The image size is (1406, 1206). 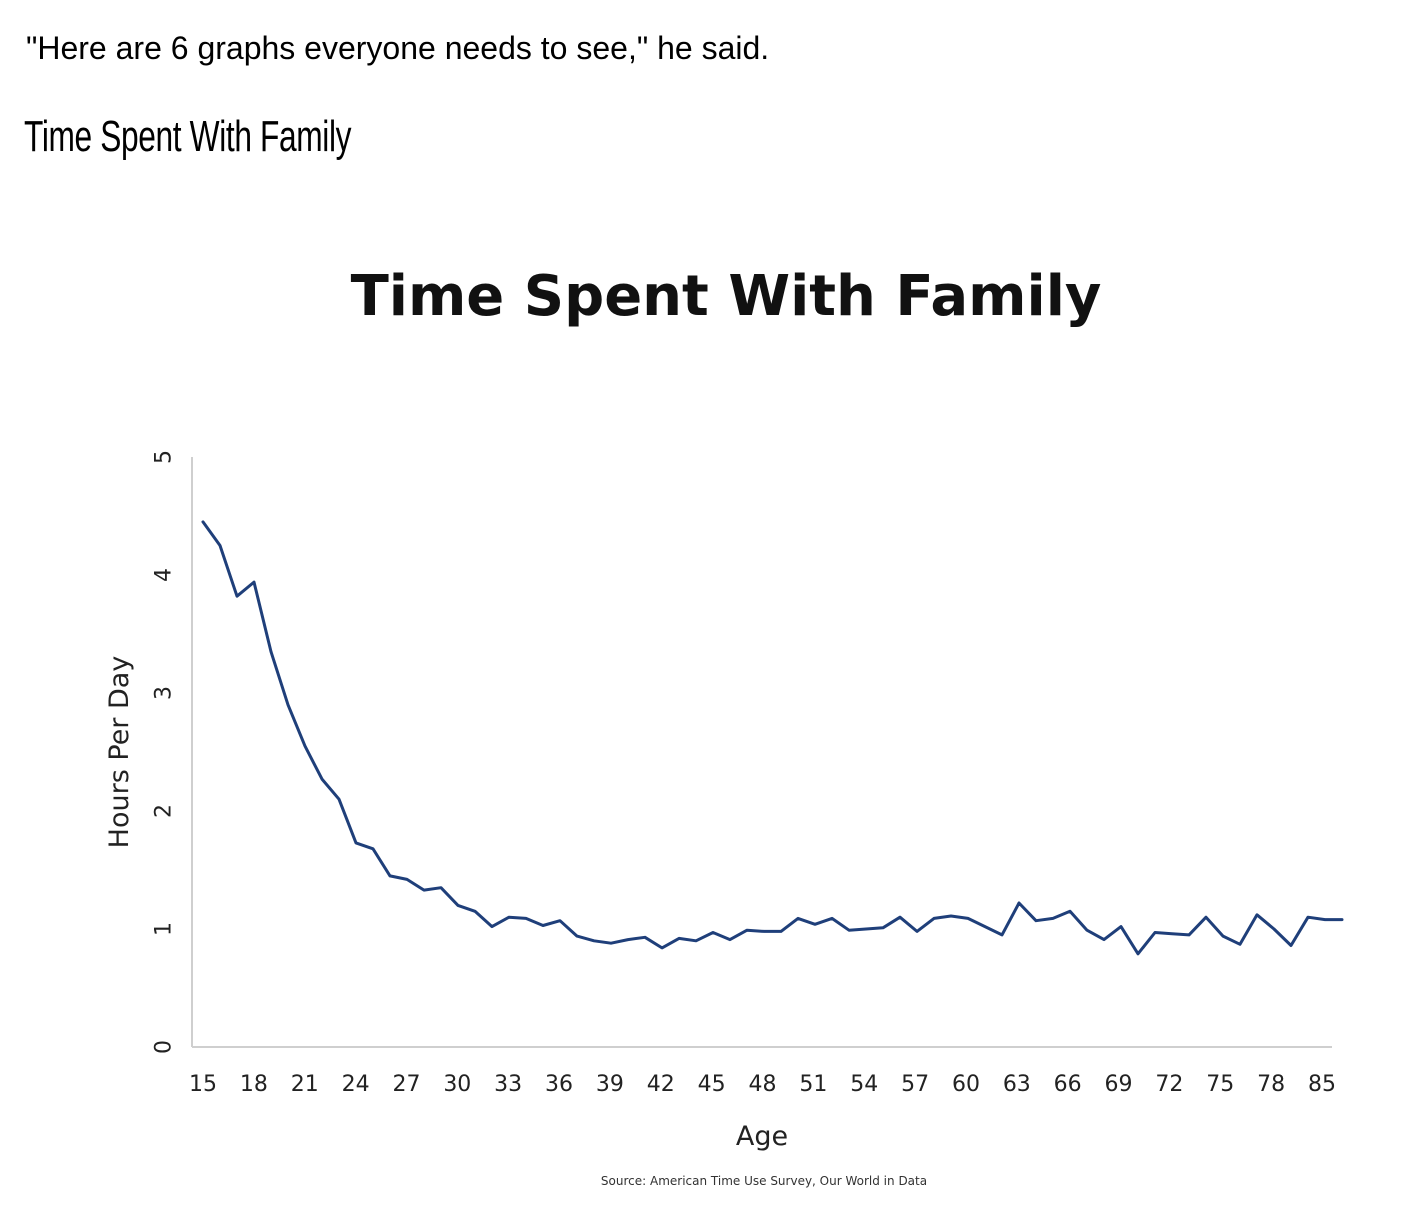 What do you see at coordinates (164, 457) in the screenshot?
I see `y-tick-label: 5` at bounding box center [164, 457].